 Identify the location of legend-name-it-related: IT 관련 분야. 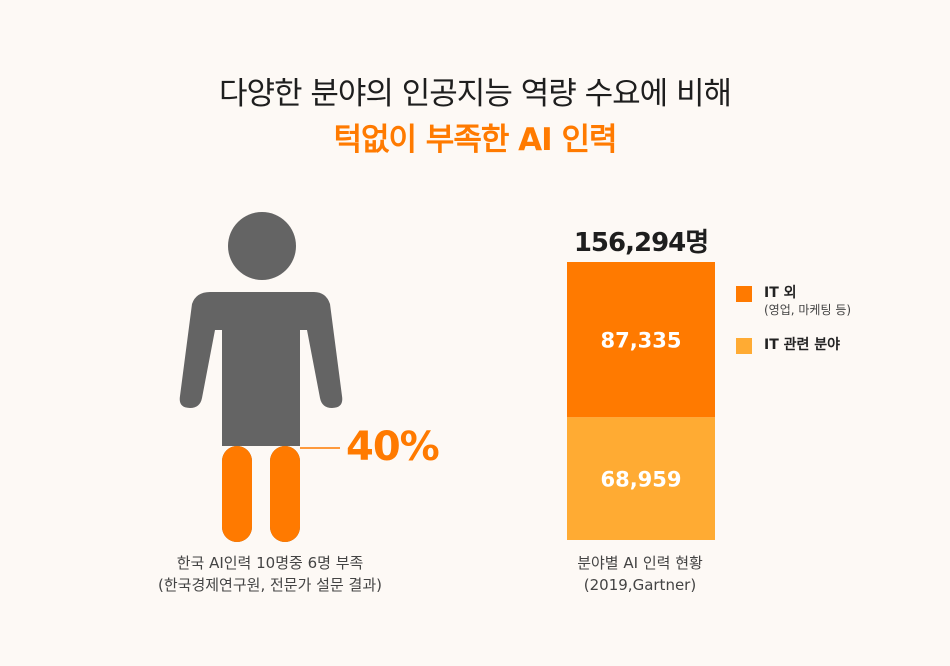
(802, 345).